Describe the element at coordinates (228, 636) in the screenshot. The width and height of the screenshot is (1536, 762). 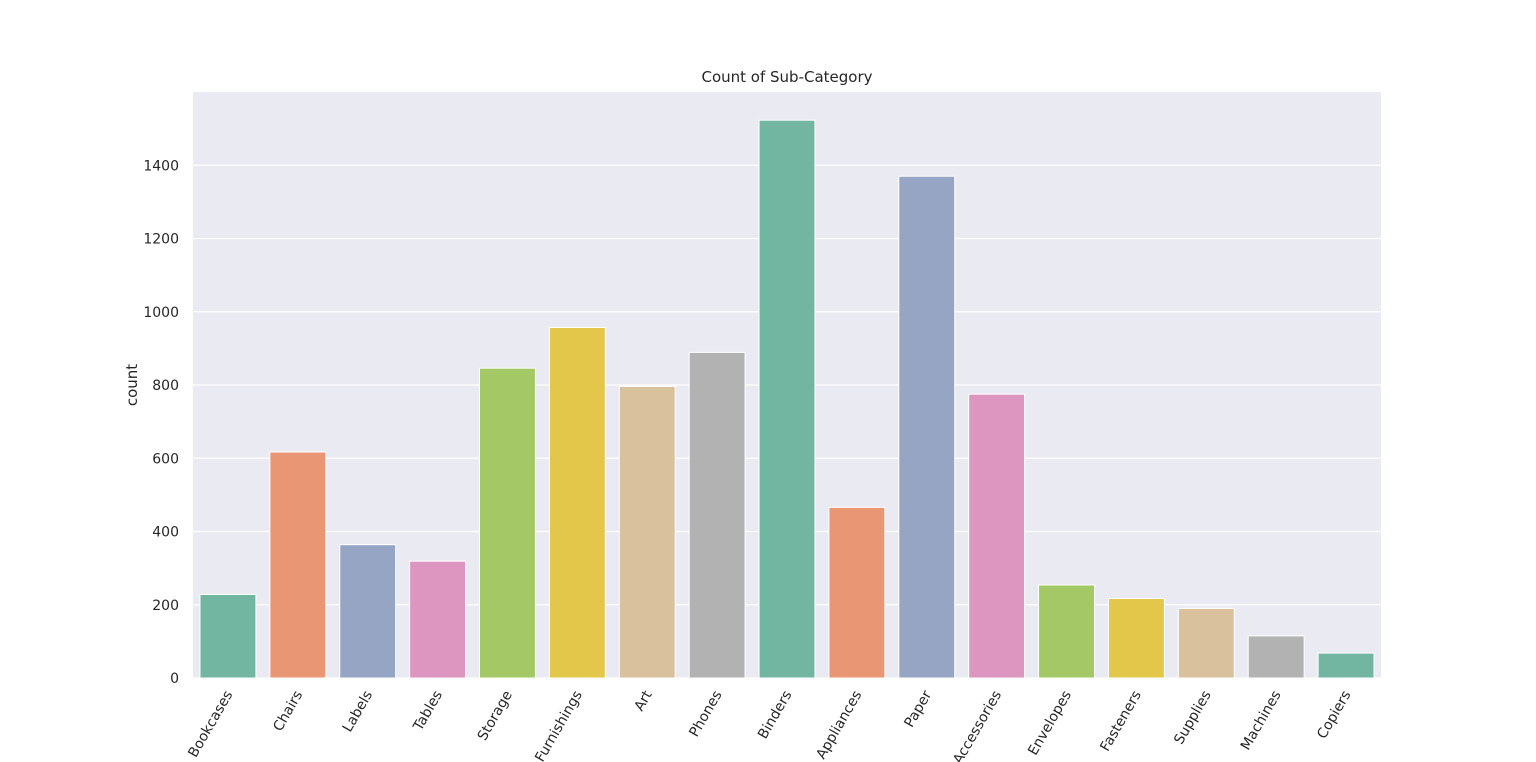
I see `bar-bookcases` at that location.